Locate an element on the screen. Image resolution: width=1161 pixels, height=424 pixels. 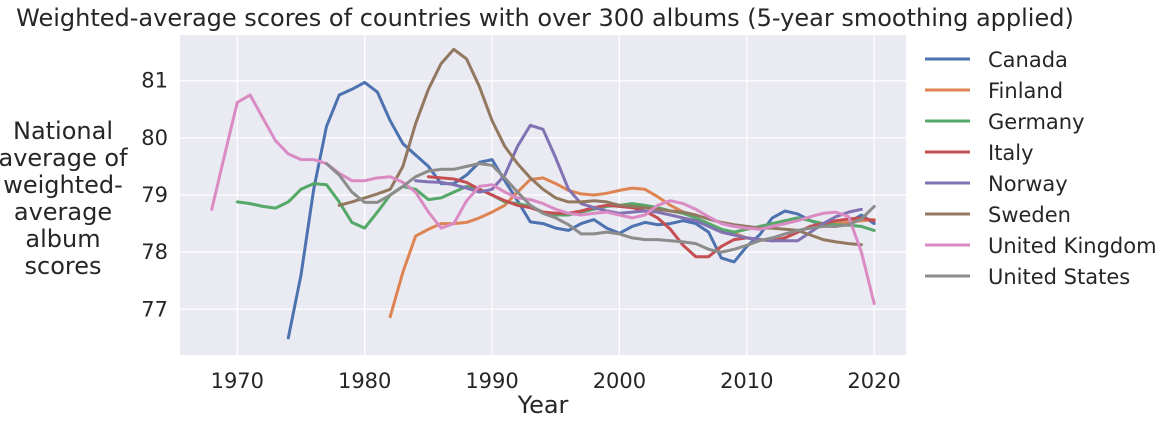
legend-label-germany: Germany is located at coordinates (1036, 122).